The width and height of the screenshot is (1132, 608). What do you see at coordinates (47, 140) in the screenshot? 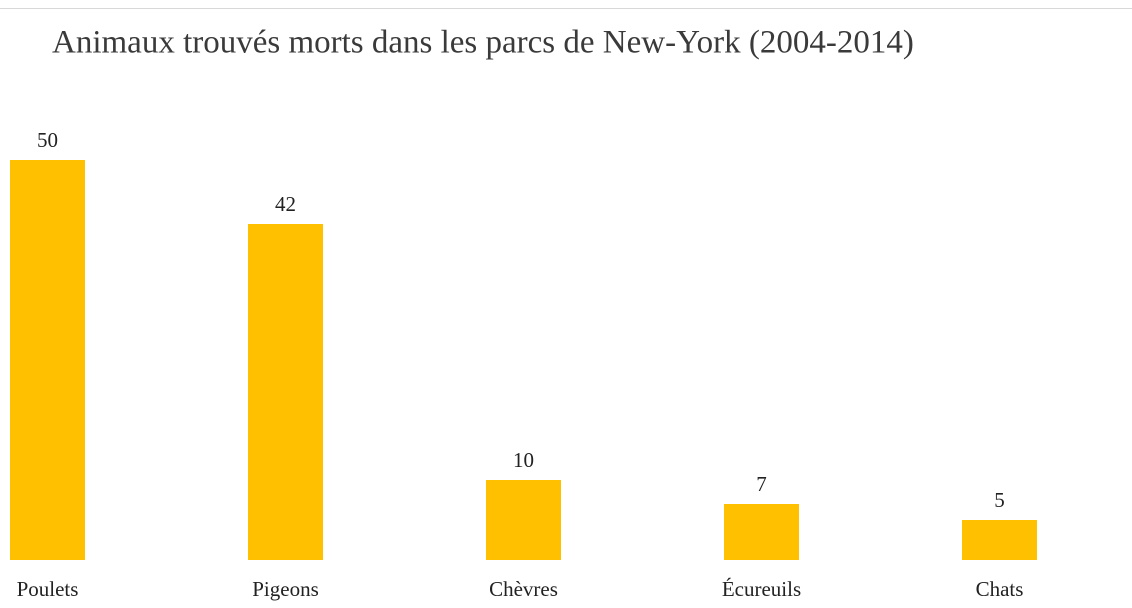
I see `data-label: 50` at bounding box center [47, 140].